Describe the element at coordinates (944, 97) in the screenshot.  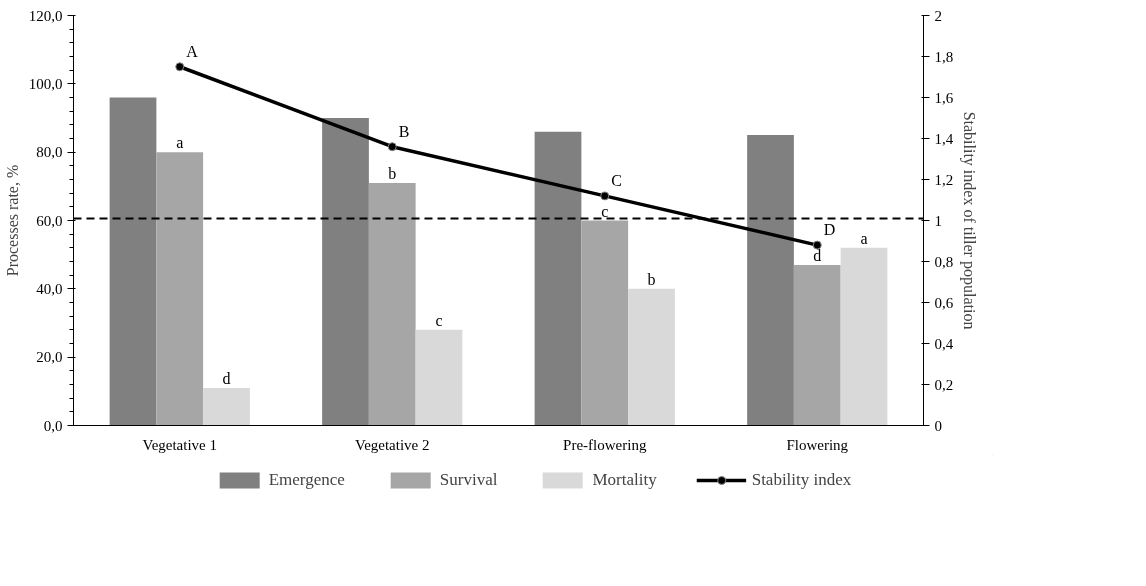
I see `y2-tick-label: 1,6` at that location.